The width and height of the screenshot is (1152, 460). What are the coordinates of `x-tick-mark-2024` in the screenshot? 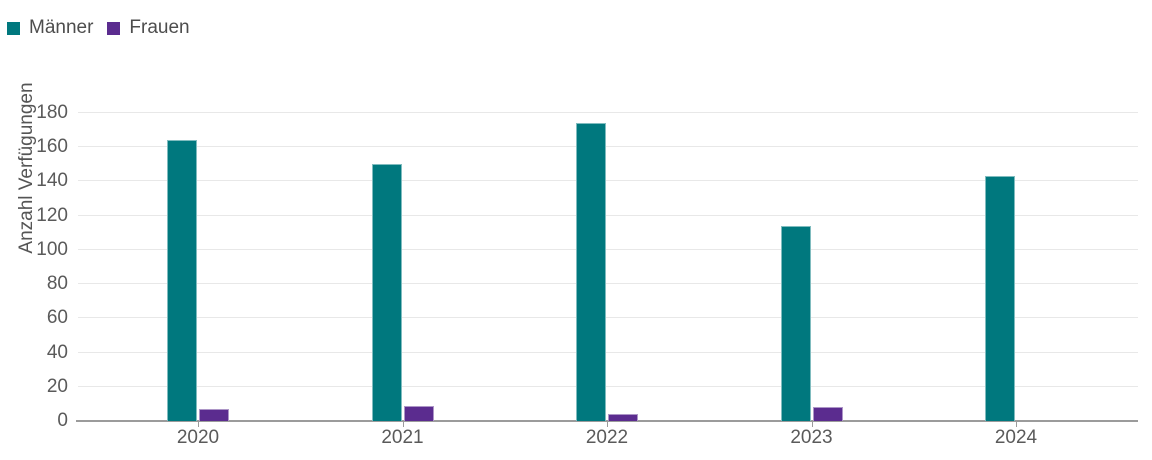 It's located at (1016, 424).